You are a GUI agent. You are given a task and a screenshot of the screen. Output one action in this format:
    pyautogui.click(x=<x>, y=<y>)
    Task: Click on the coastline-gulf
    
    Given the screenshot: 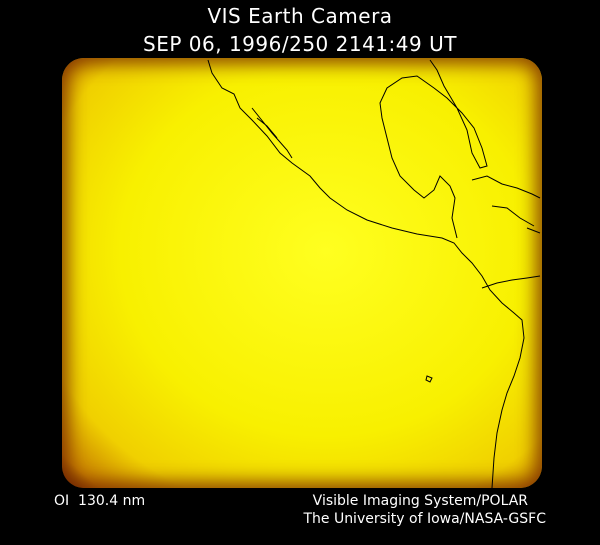 What is the action you would take?
    pyautogui.click(x=433, y=149)
    